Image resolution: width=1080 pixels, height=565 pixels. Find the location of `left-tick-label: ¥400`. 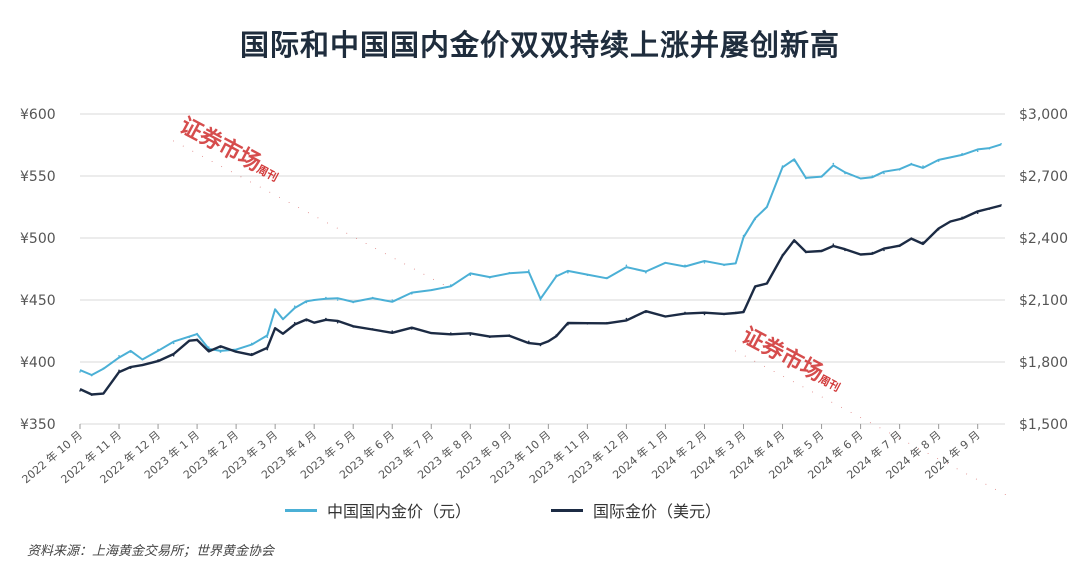

left-tick-label: ¥400 is located at coordinates (38, 363).